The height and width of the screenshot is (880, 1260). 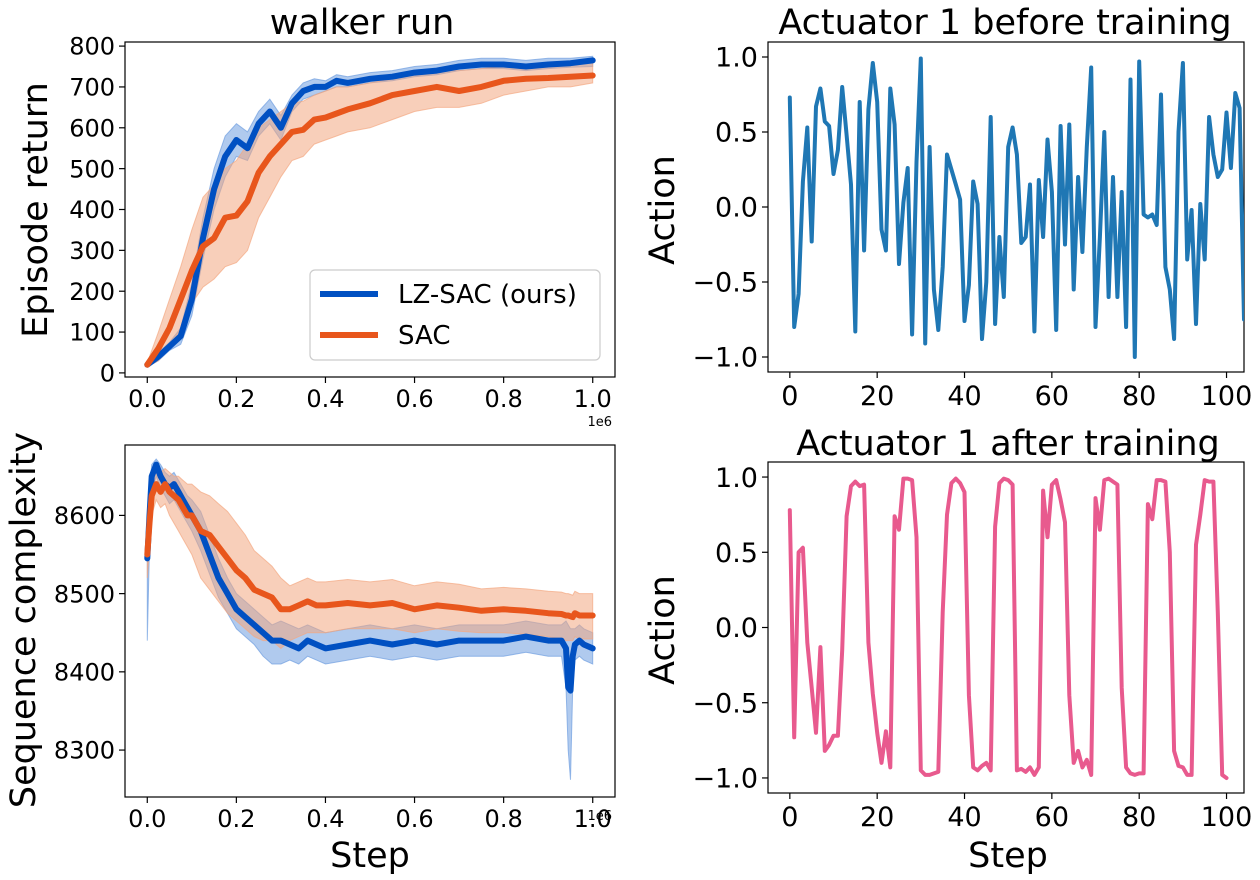 I want to click on xtick-label-return-4: 0.8, so click(x=504, y=399).